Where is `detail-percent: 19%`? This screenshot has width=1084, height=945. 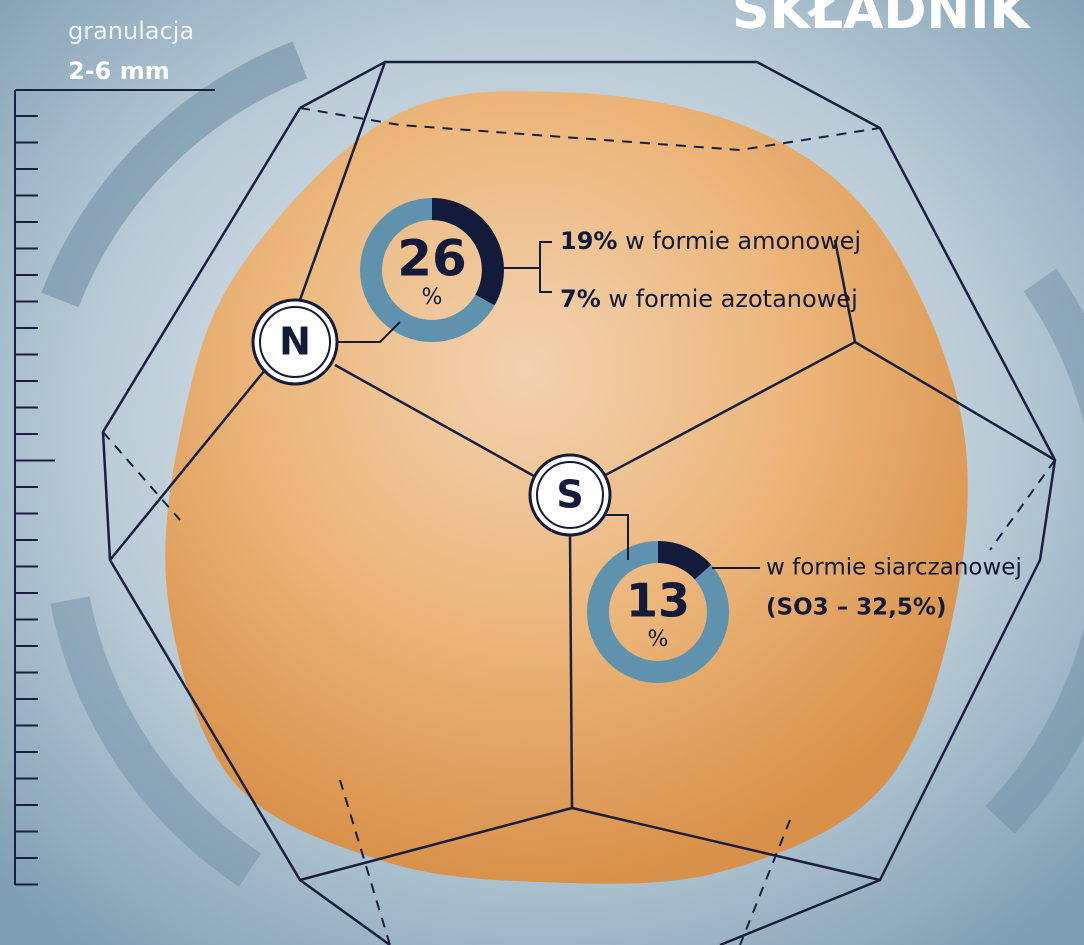
detail-percent: 19% is located at coordinates (588, 241).